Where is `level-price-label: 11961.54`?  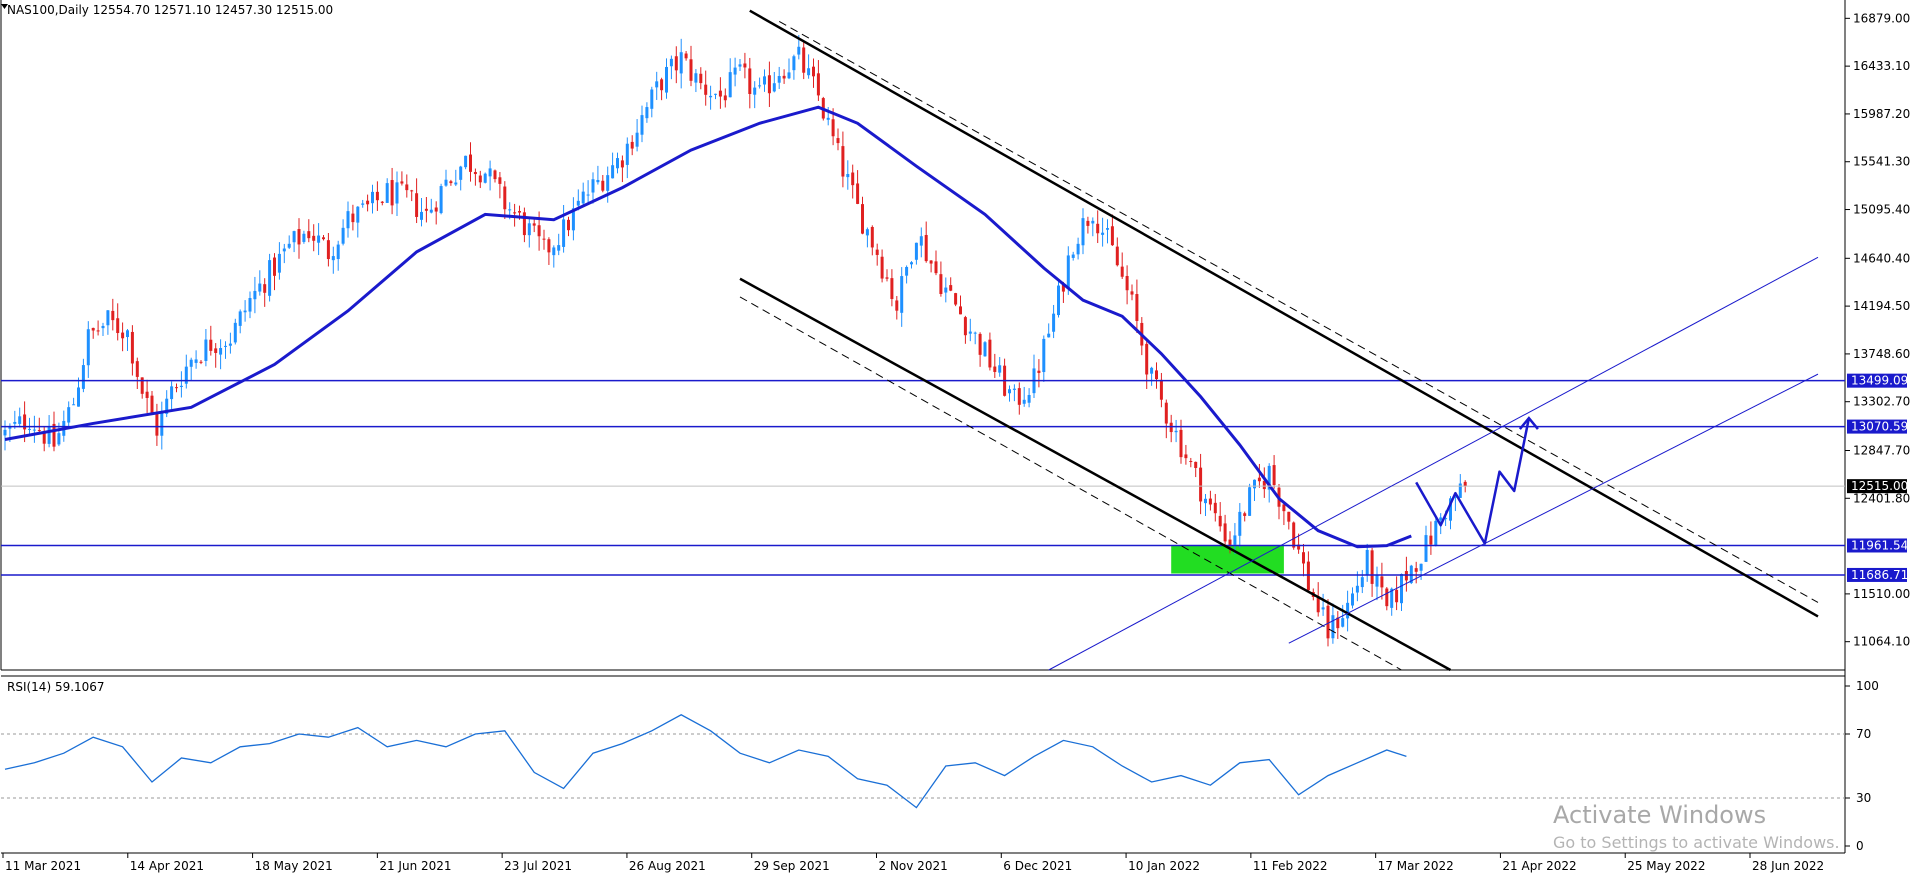 level-price-label: 11961.54 is located at coordinates (1879, 545).